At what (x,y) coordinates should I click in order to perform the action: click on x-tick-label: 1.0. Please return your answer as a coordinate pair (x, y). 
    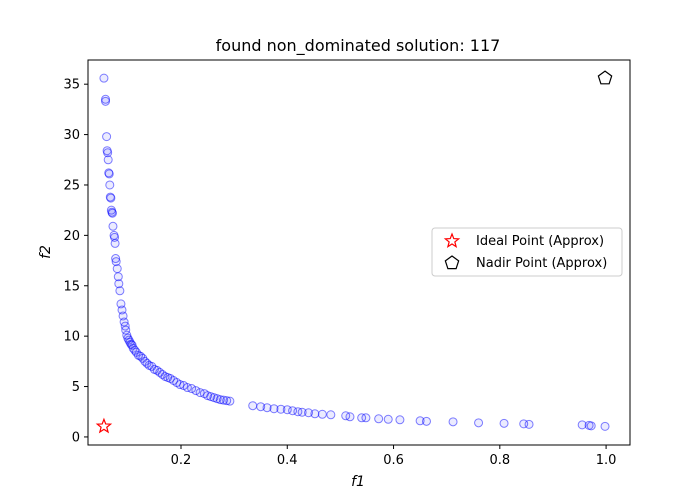
    Looking at the image, I should click on (606, 460).